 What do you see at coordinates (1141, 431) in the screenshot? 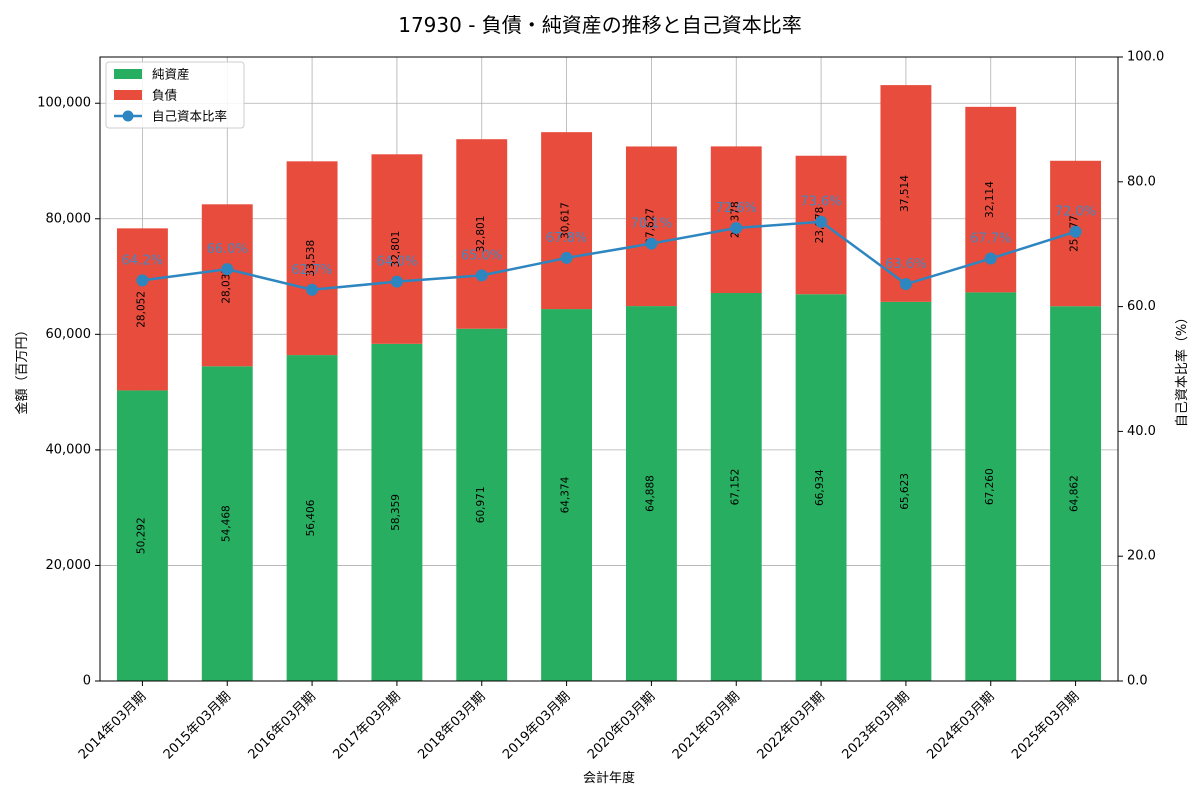
I see `y2-tick-label: 40.0` at bounding box center [1141, 431].